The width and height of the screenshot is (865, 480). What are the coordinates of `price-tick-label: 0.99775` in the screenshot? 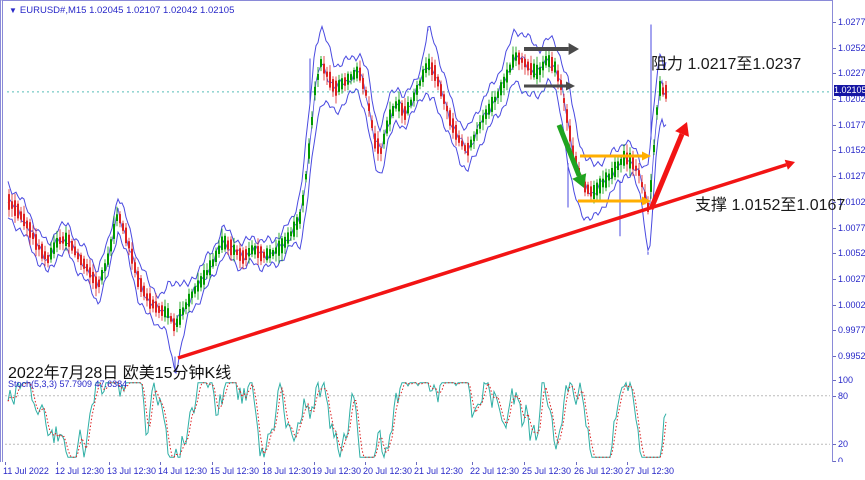 It's located at (851, 330).